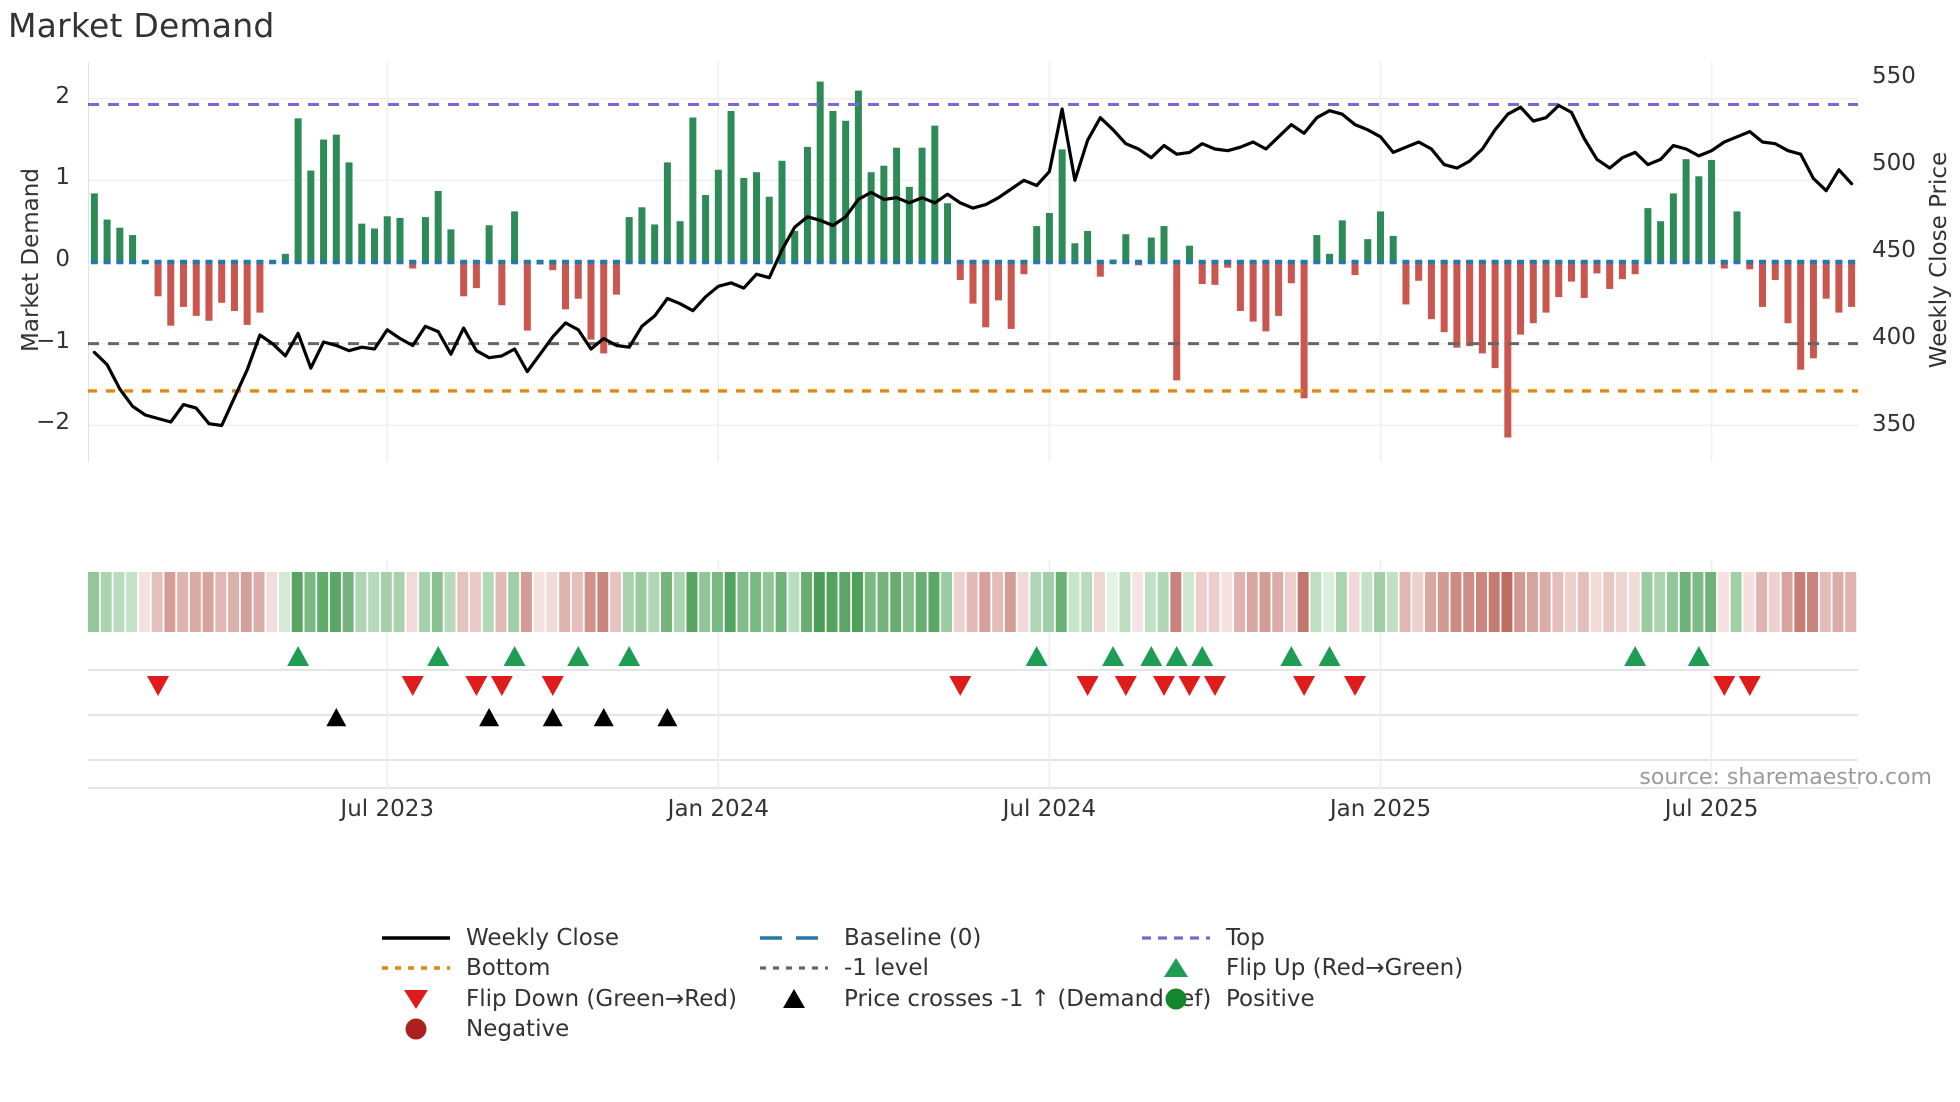 The height and width of the screenshot is (1102, 1960). What do you see at coordinates (416, 999) in the screenshot?
I see `flip-down-triangle-icon` at bounding box center [416, 999].